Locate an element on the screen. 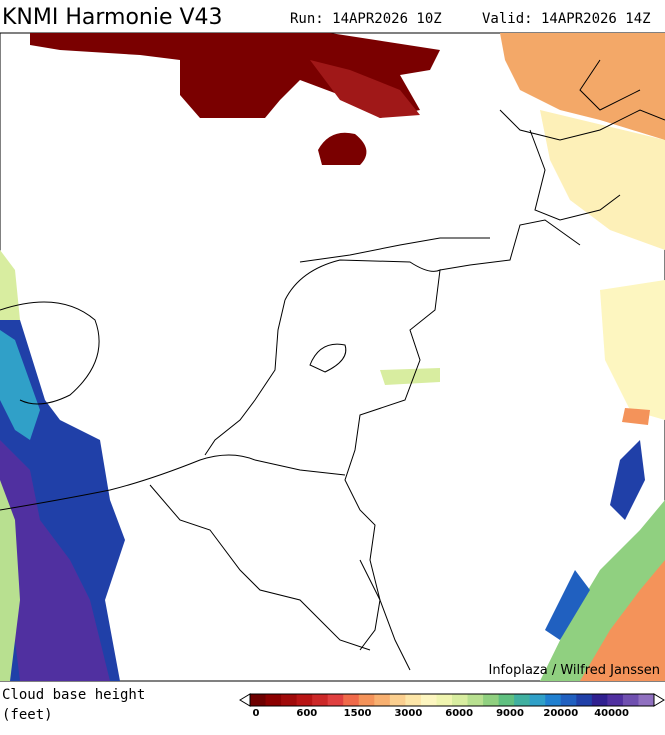 The image size is (665, 735). legend-unit: (feet) is located at coordinates (27, 715).